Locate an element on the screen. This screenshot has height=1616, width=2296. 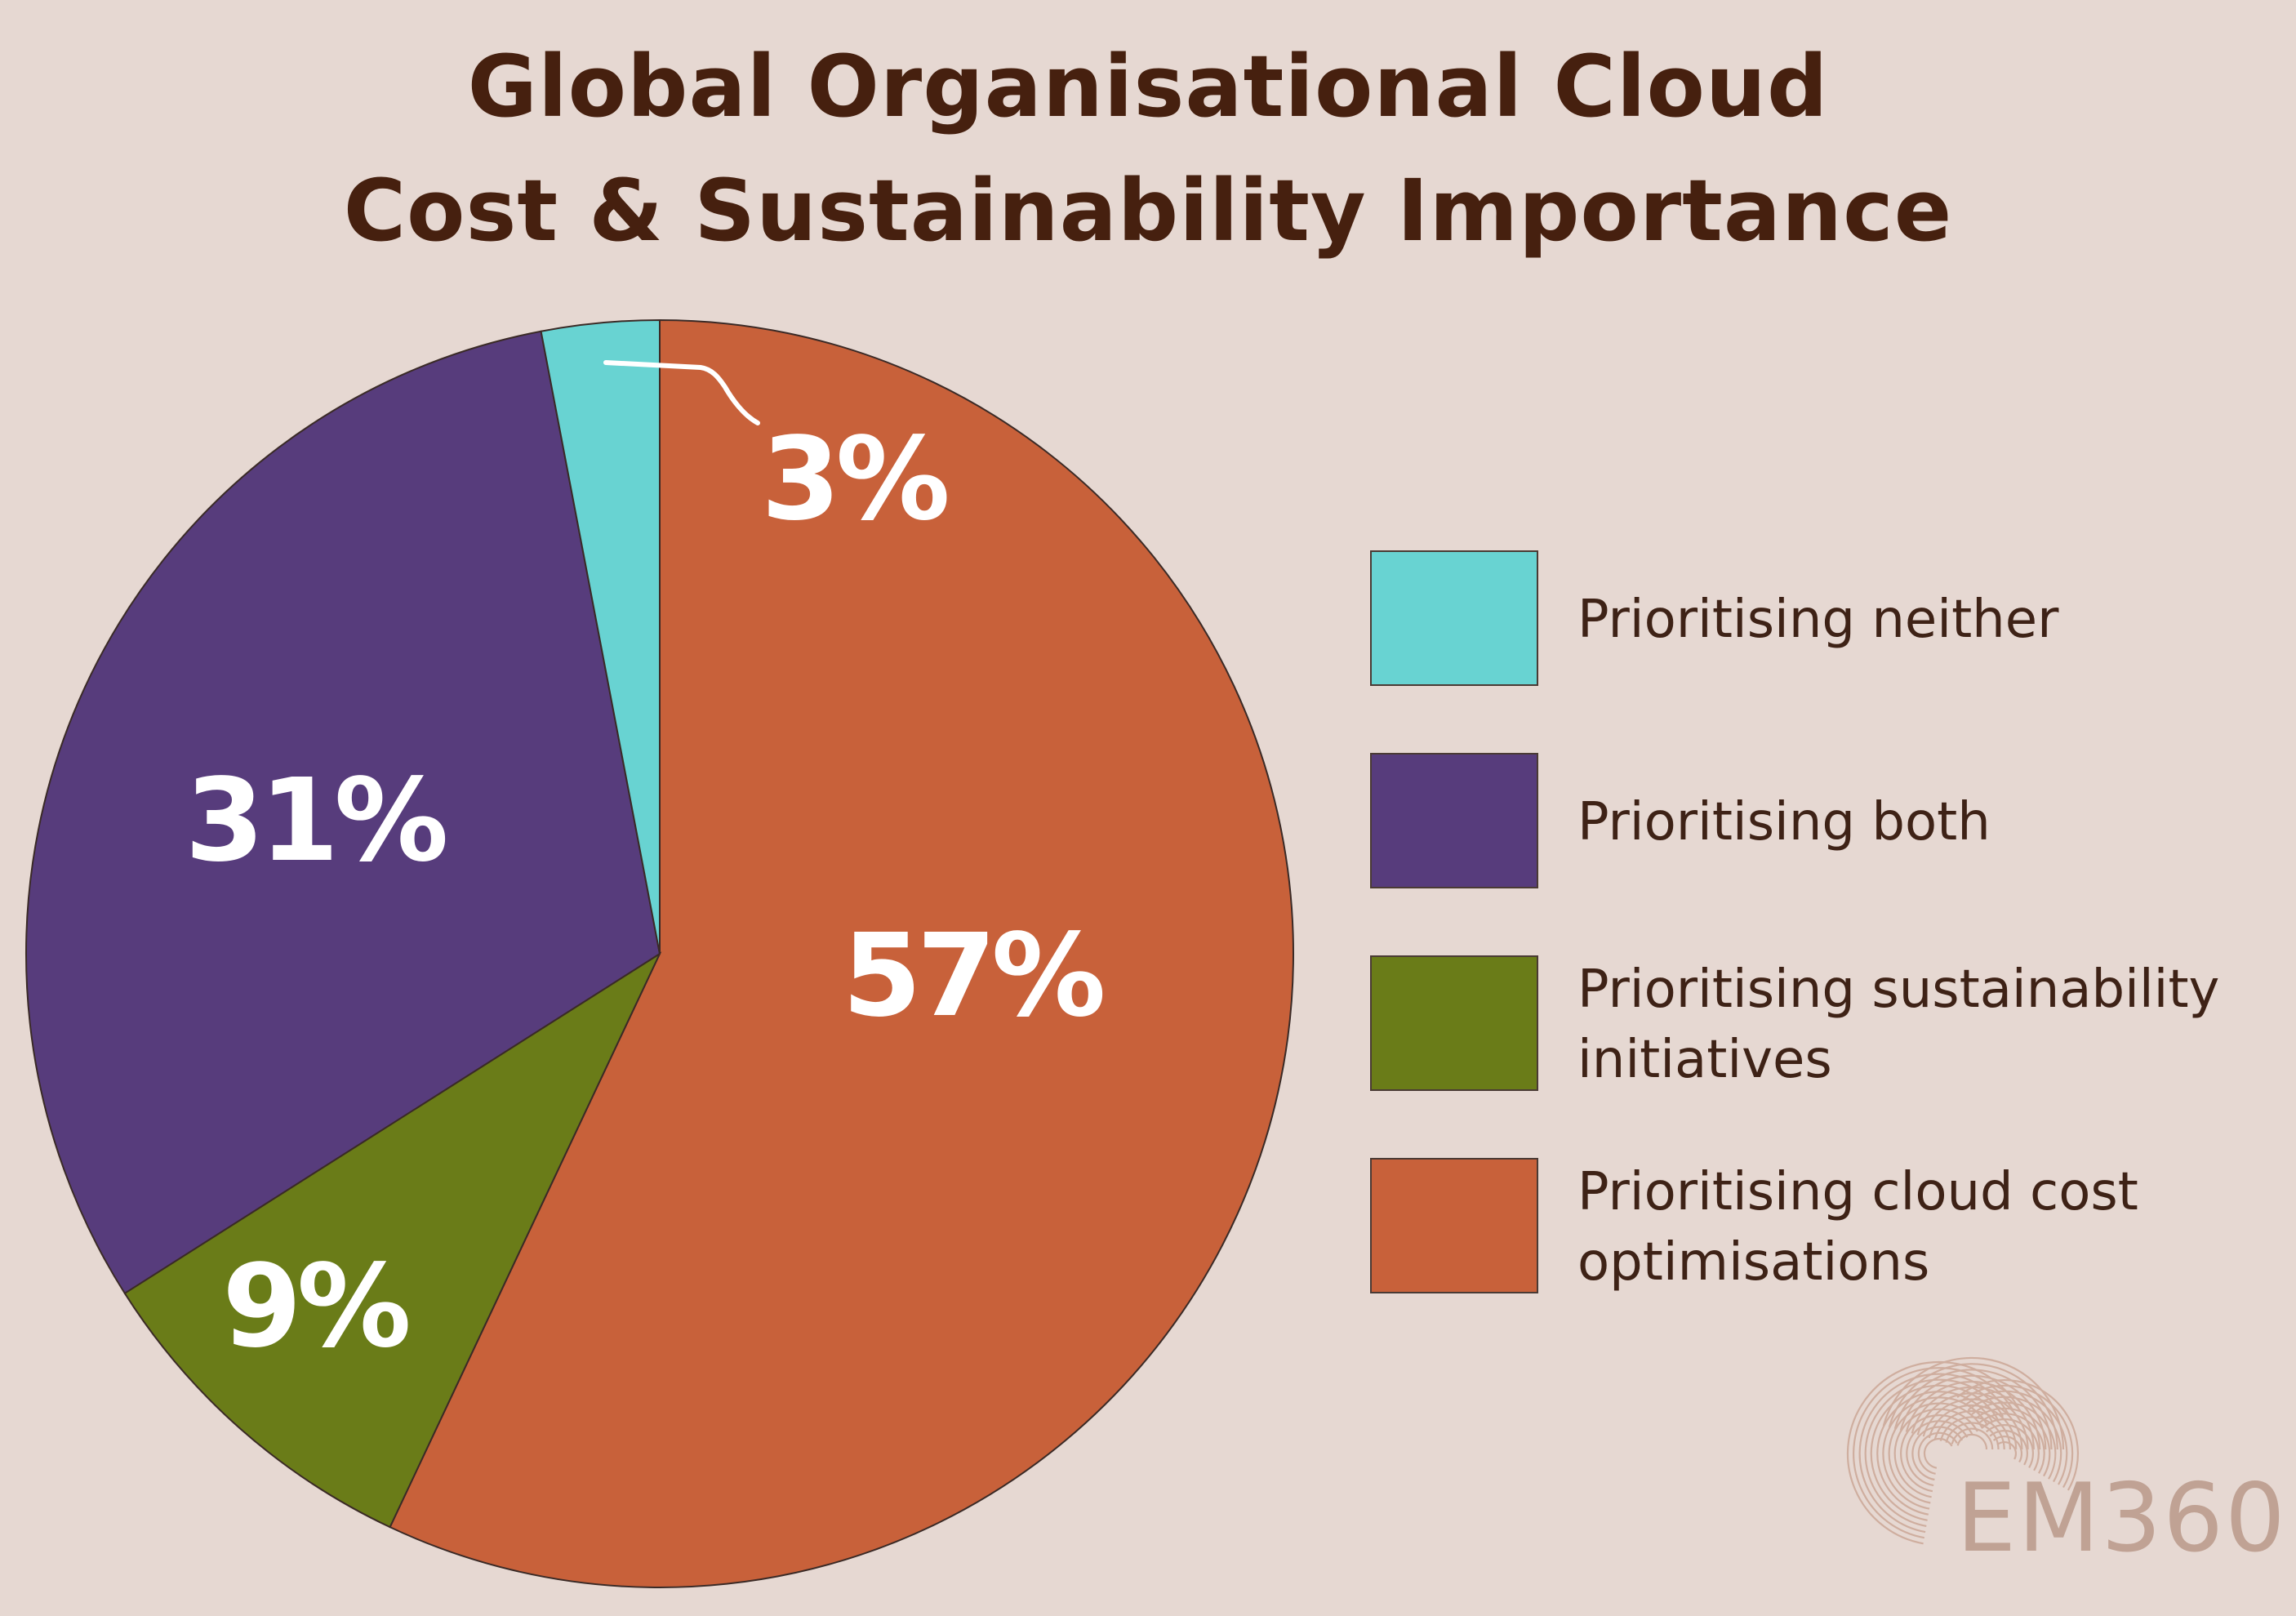
legend-label-neither: Prioritising neither is located at coordinates (1928, 620).